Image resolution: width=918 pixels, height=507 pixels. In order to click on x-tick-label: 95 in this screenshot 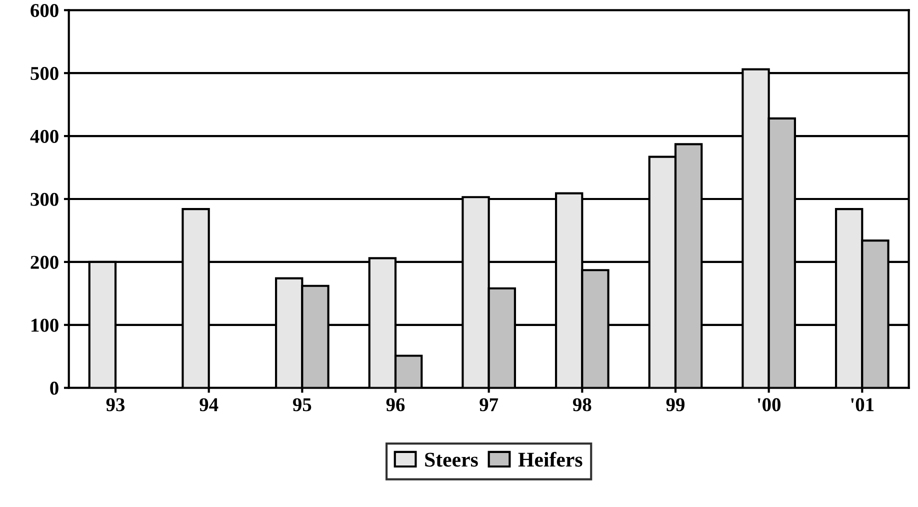, I will do `click(302, 405)`.